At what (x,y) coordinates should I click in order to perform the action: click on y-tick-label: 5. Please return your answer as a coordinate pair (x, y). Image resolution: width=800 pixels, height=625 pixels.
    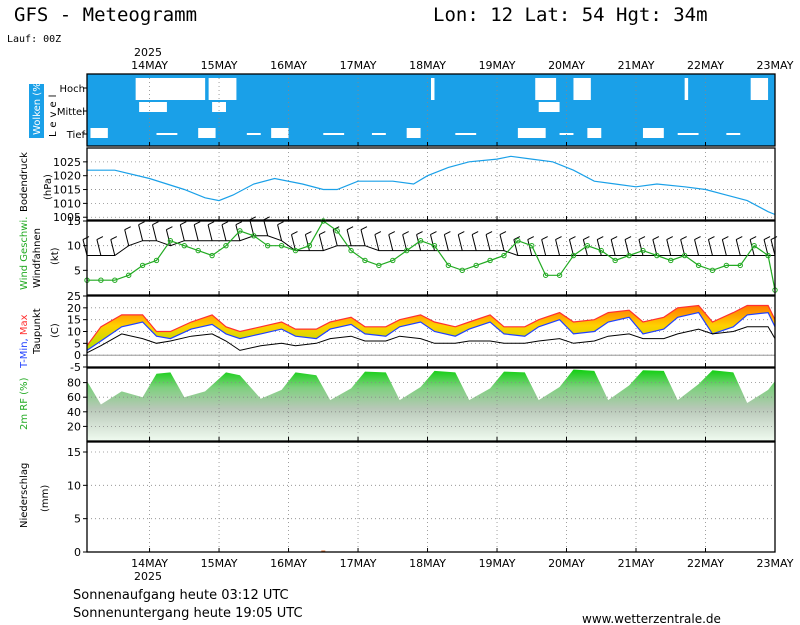
    Looking at the image, I should click on (77, 270).